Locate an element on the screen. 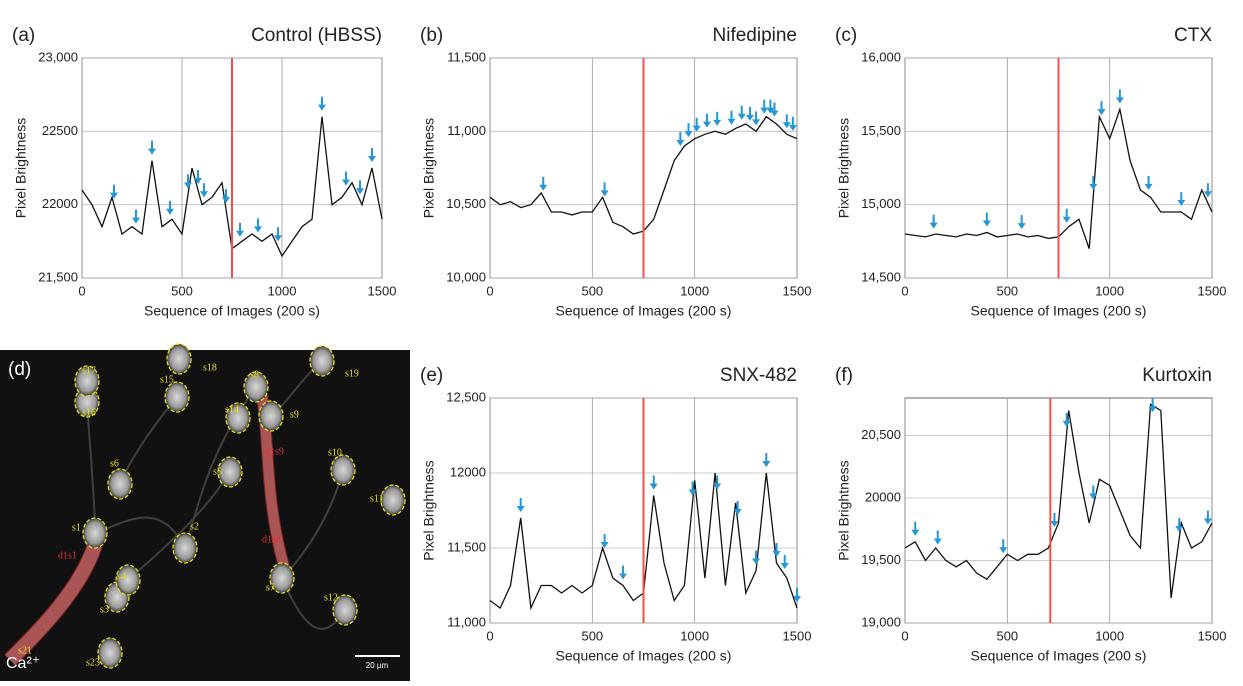 The width and height of the screenshot is (1243, 686). cell-label: s19 is located at coordinates (352, 373).